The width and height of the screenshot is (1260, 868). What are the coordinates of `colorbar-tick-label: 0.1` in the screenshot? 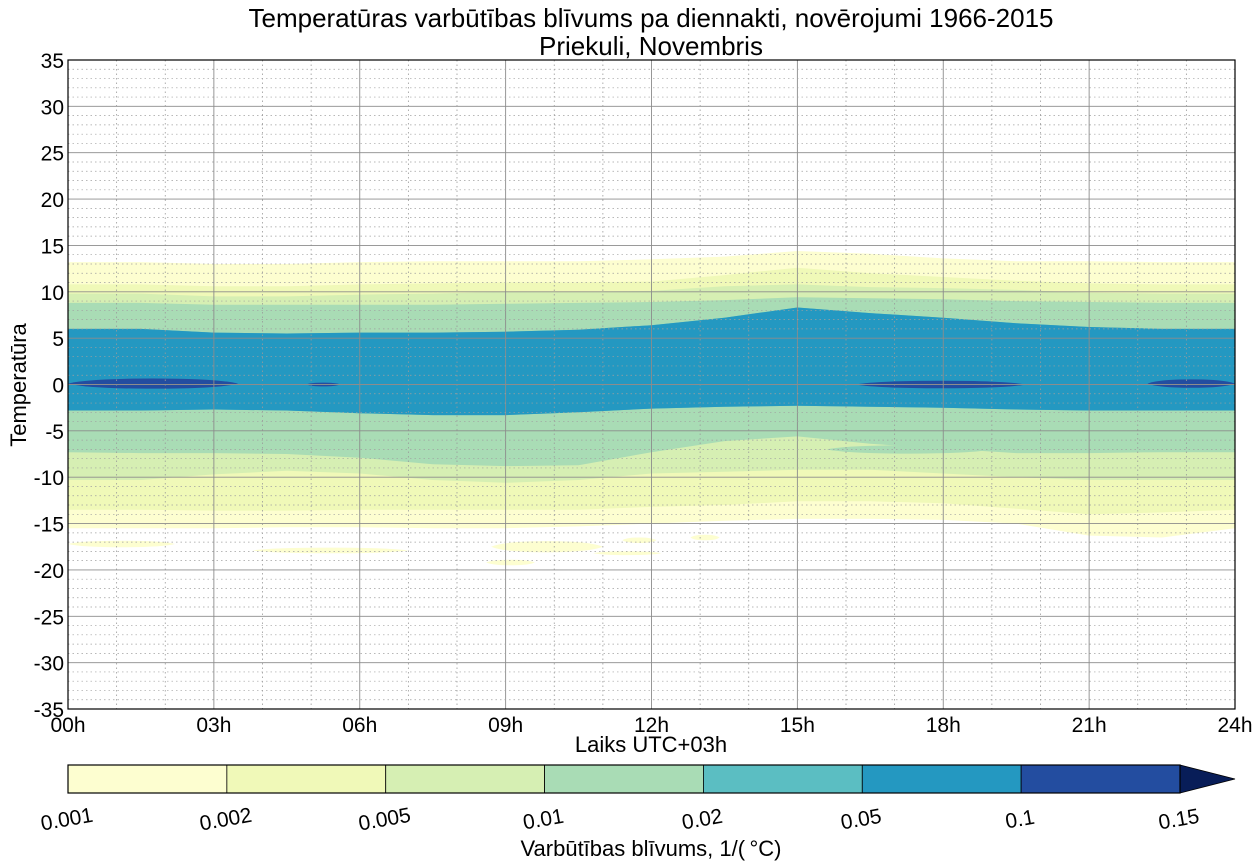 It's located at (1020, 820).